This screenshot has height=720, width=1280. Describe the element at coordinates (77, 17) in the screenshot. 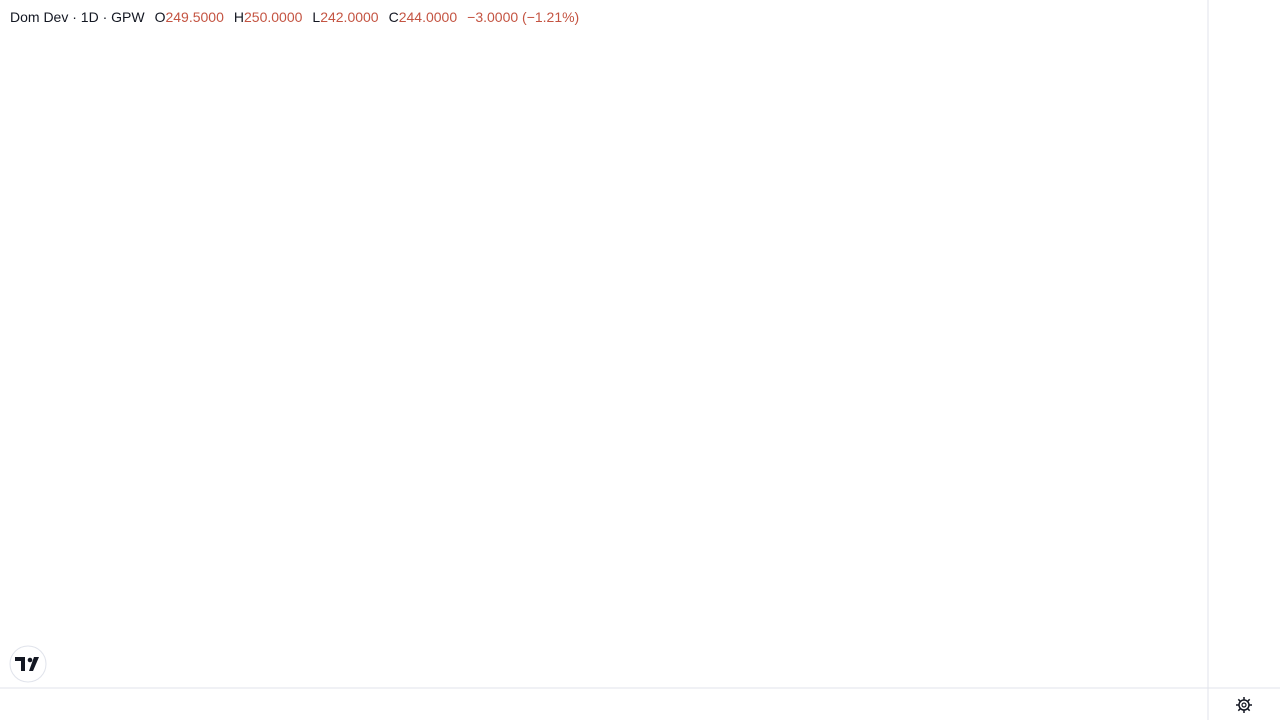

I see `symbol-title: Dom Dev · 1D · GPW` at that location.